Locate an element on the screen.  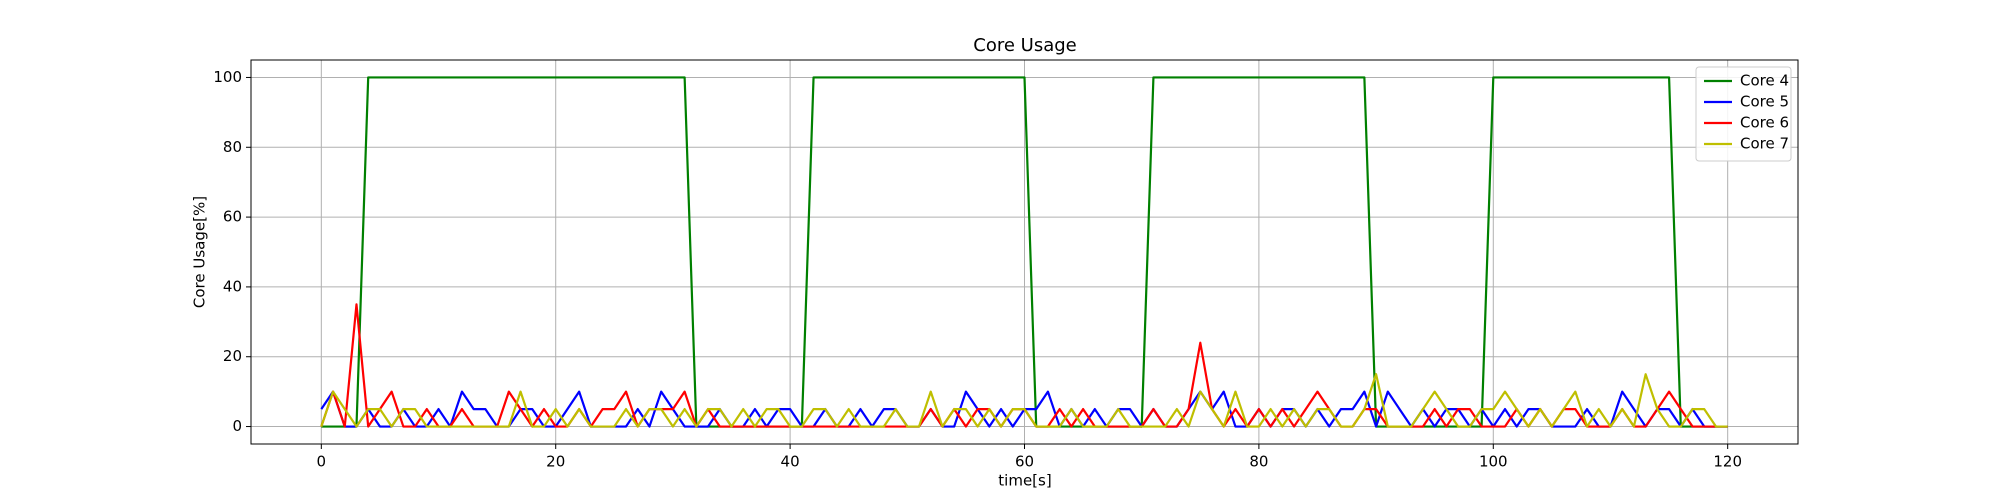
x-tick-label: 60 is located at coordinates (1024, 462).